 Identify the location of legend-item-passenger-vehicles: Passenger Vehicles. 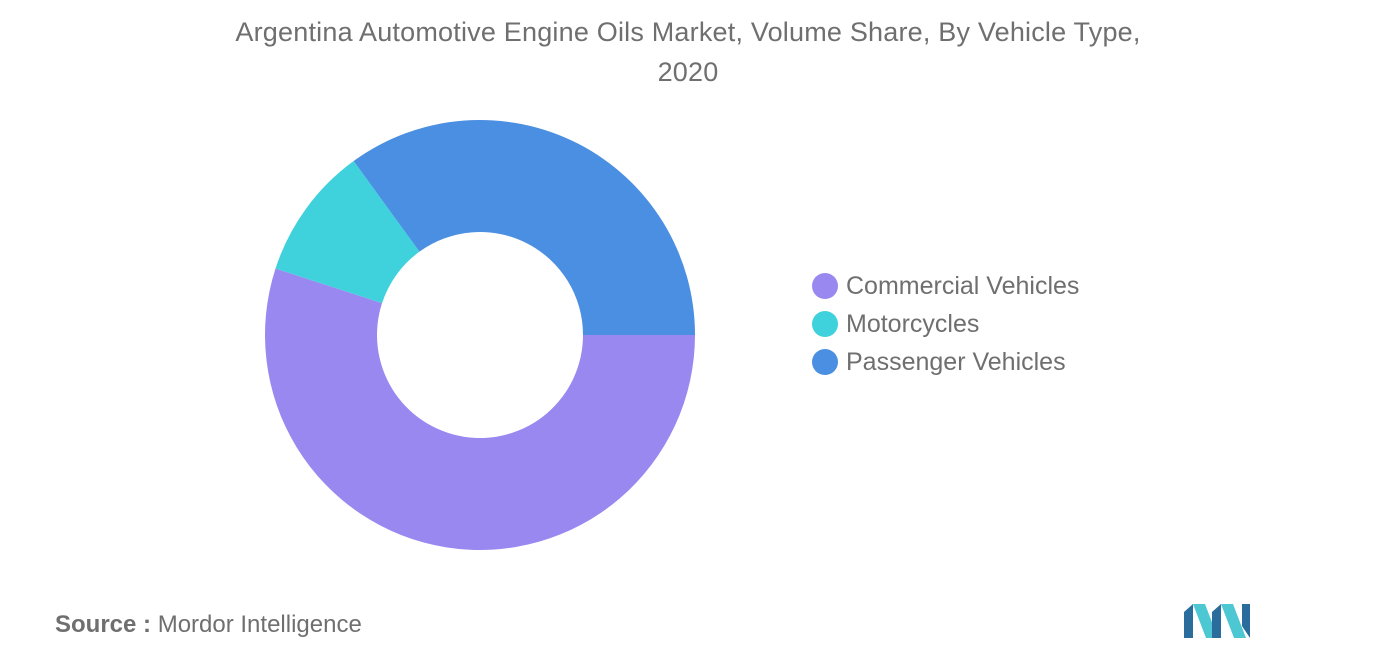
(945, 362).